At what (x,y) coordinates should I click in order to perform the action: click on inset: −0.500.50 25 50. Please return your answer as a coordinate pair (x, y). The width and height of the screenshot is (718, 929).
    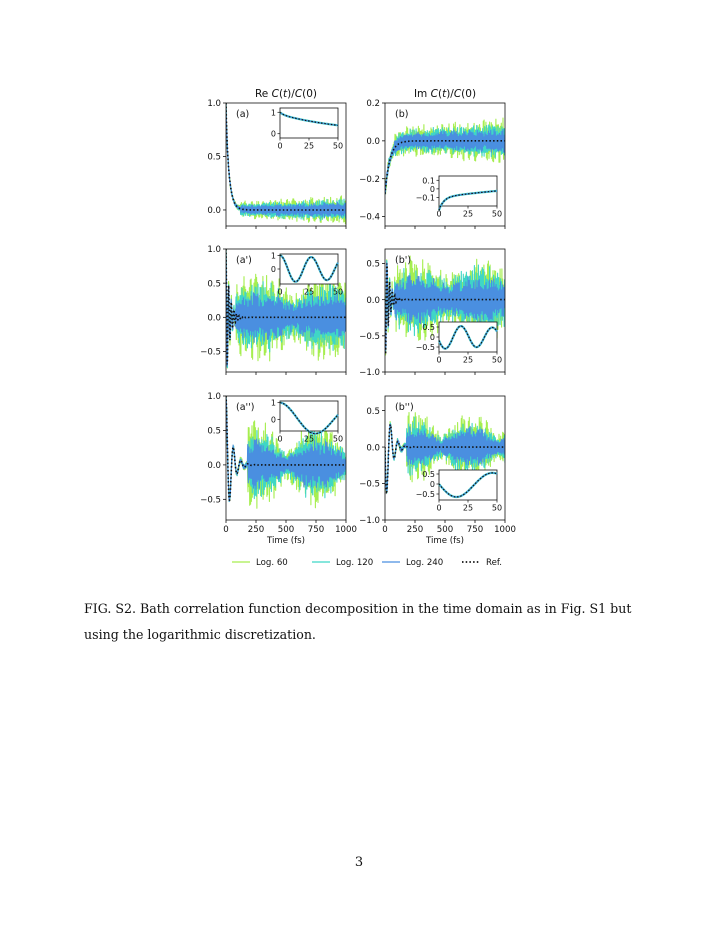
    Looking at the image, I should click on (459, 343).